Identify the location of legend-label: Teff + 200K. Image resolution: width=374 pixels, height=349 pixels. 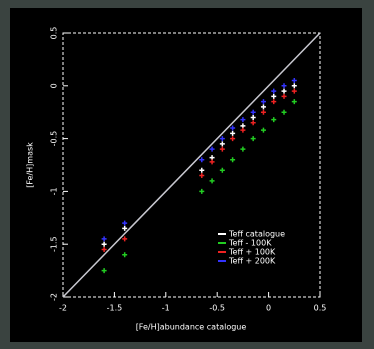
(252, 261).